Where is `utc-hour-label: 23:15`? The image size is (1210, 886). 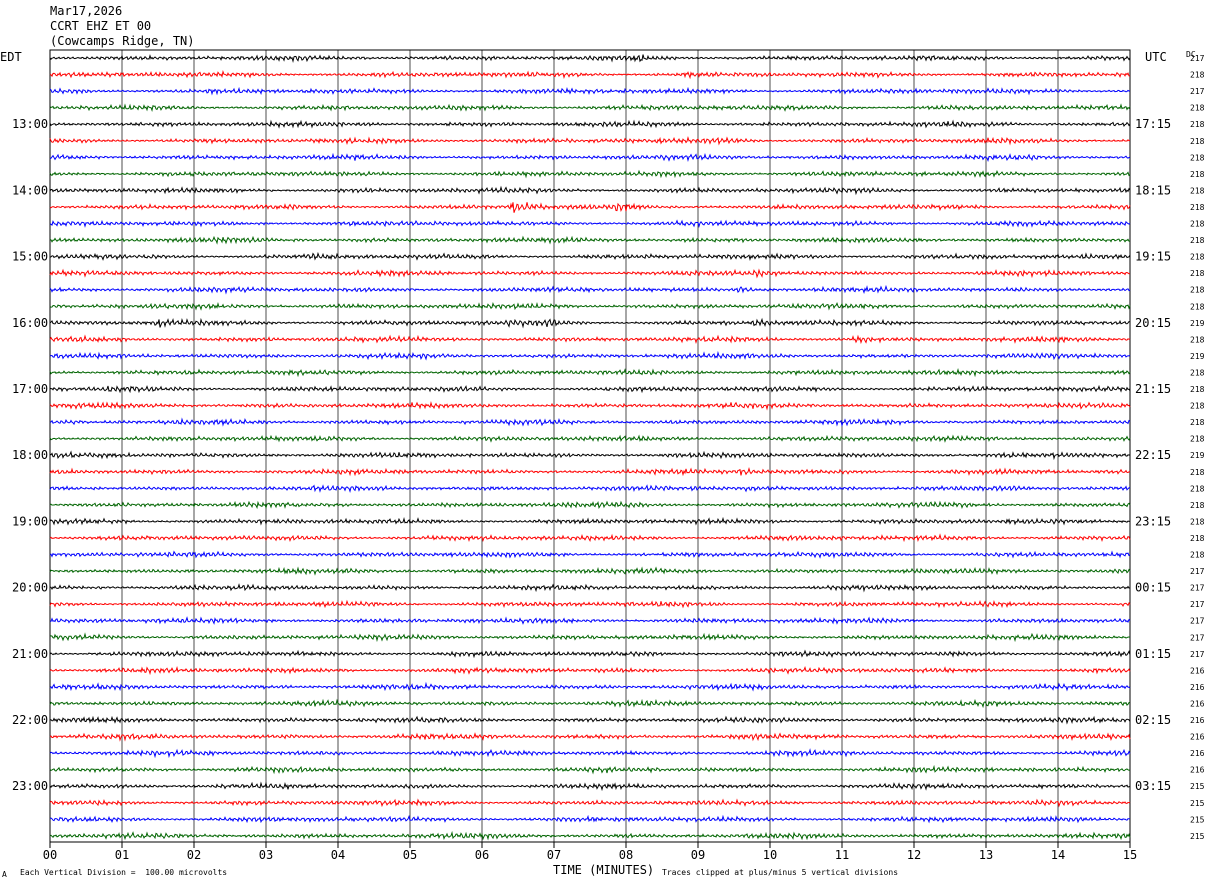
utc-hour-label: 23:15 is located at coordinates (1153, 521).